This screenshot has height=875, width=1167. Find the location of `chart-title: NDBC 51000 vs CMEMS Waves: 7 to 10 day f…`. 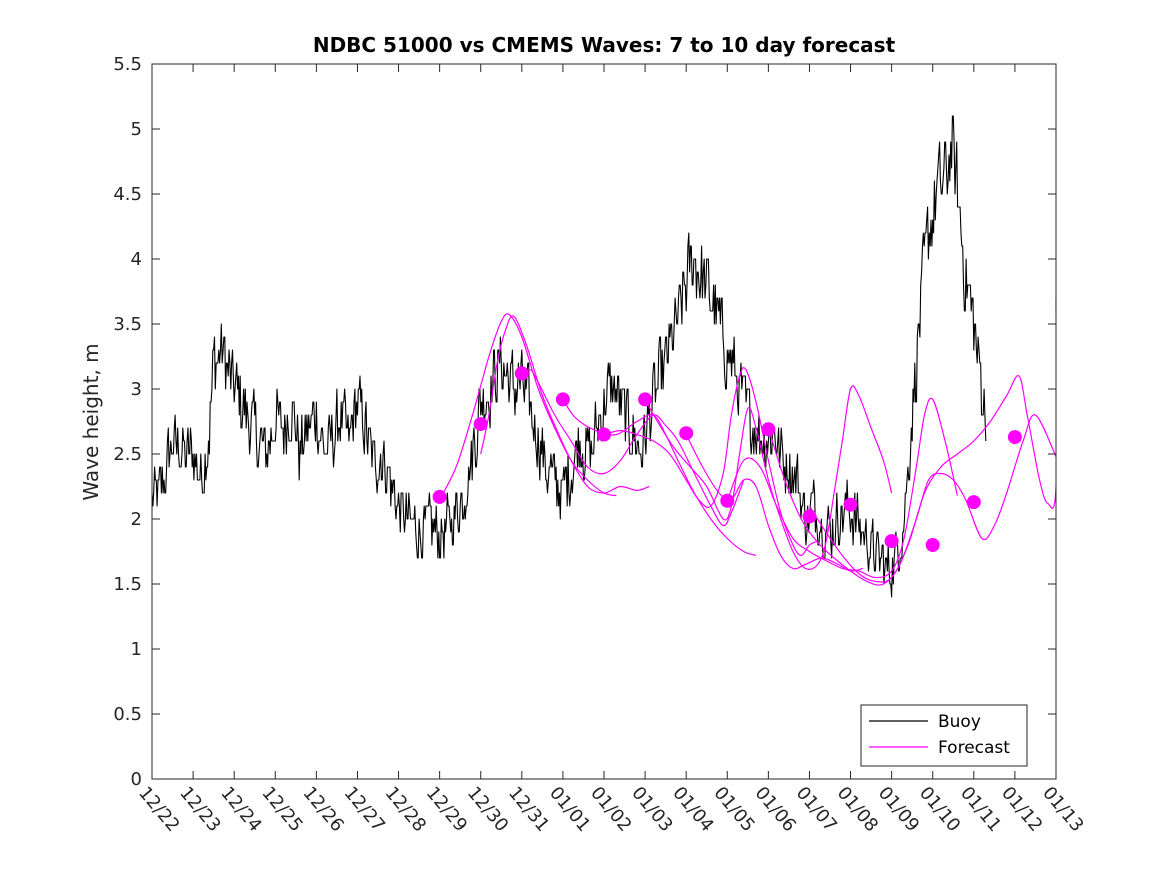

chart-title: NDBC 51000 vs CMEMS Waves: 7 to 10 day f… is located at coordinates (604, 45).